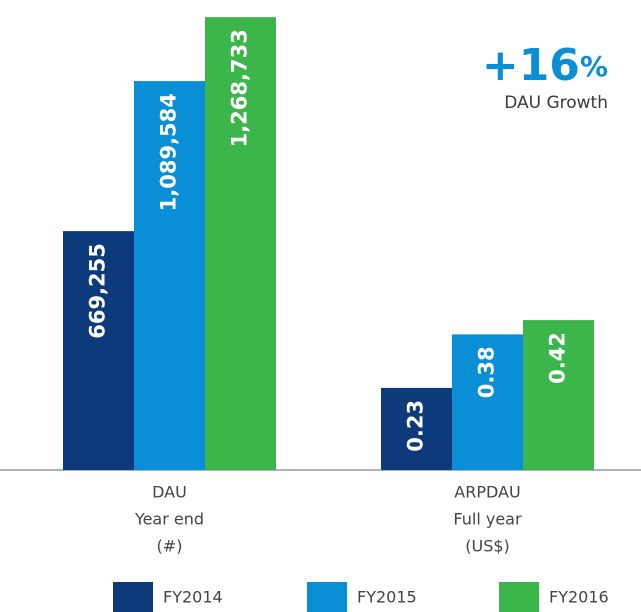  I want to click on growth-number: +16, so click(531, 65).